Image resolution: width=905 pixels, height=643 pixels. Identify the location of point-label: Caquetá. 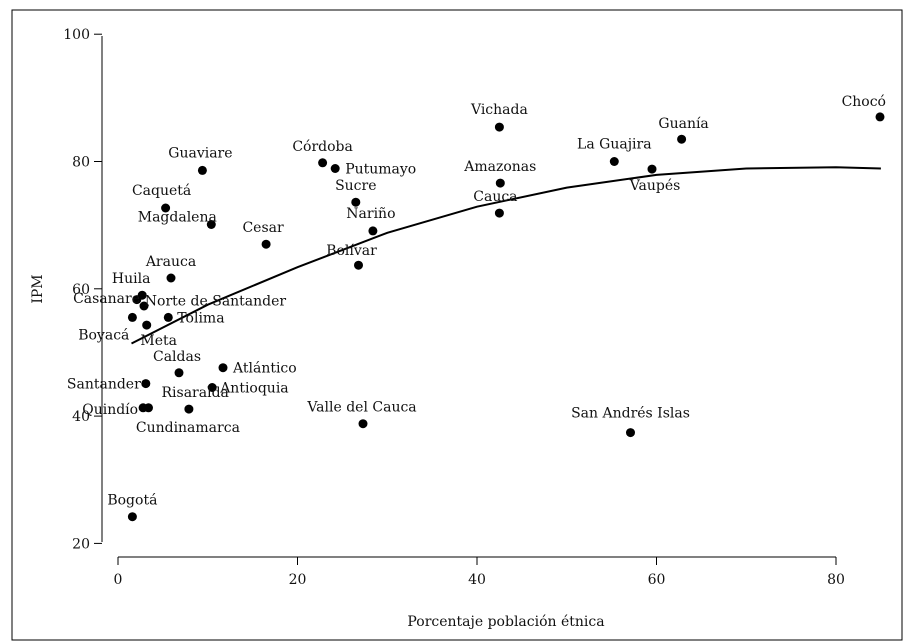
(161, 191).